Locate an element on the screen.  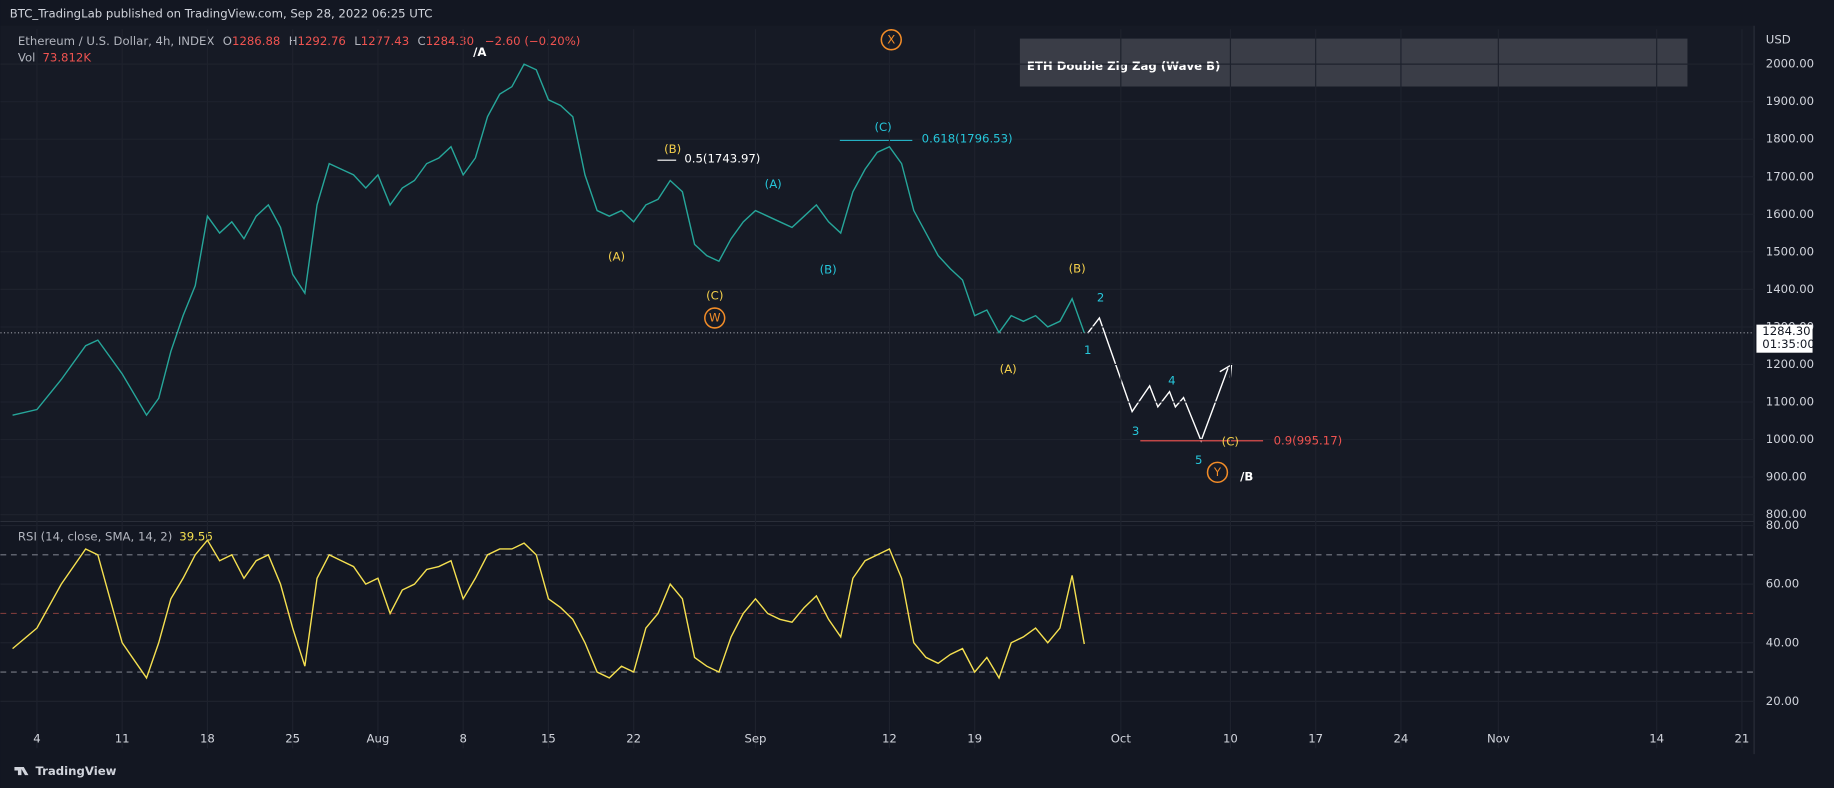
wave-label: 5 is located at coordinates (1198, 460).